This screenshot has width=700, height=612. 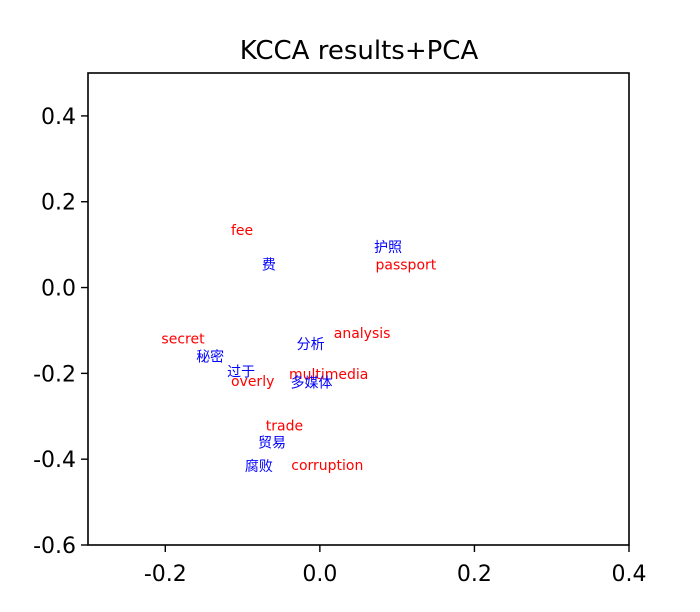 What do you see at coordinates (54, 546) in the screenshot?
I see `y-tick-label: -0.6` at bounding box center [54, 546].